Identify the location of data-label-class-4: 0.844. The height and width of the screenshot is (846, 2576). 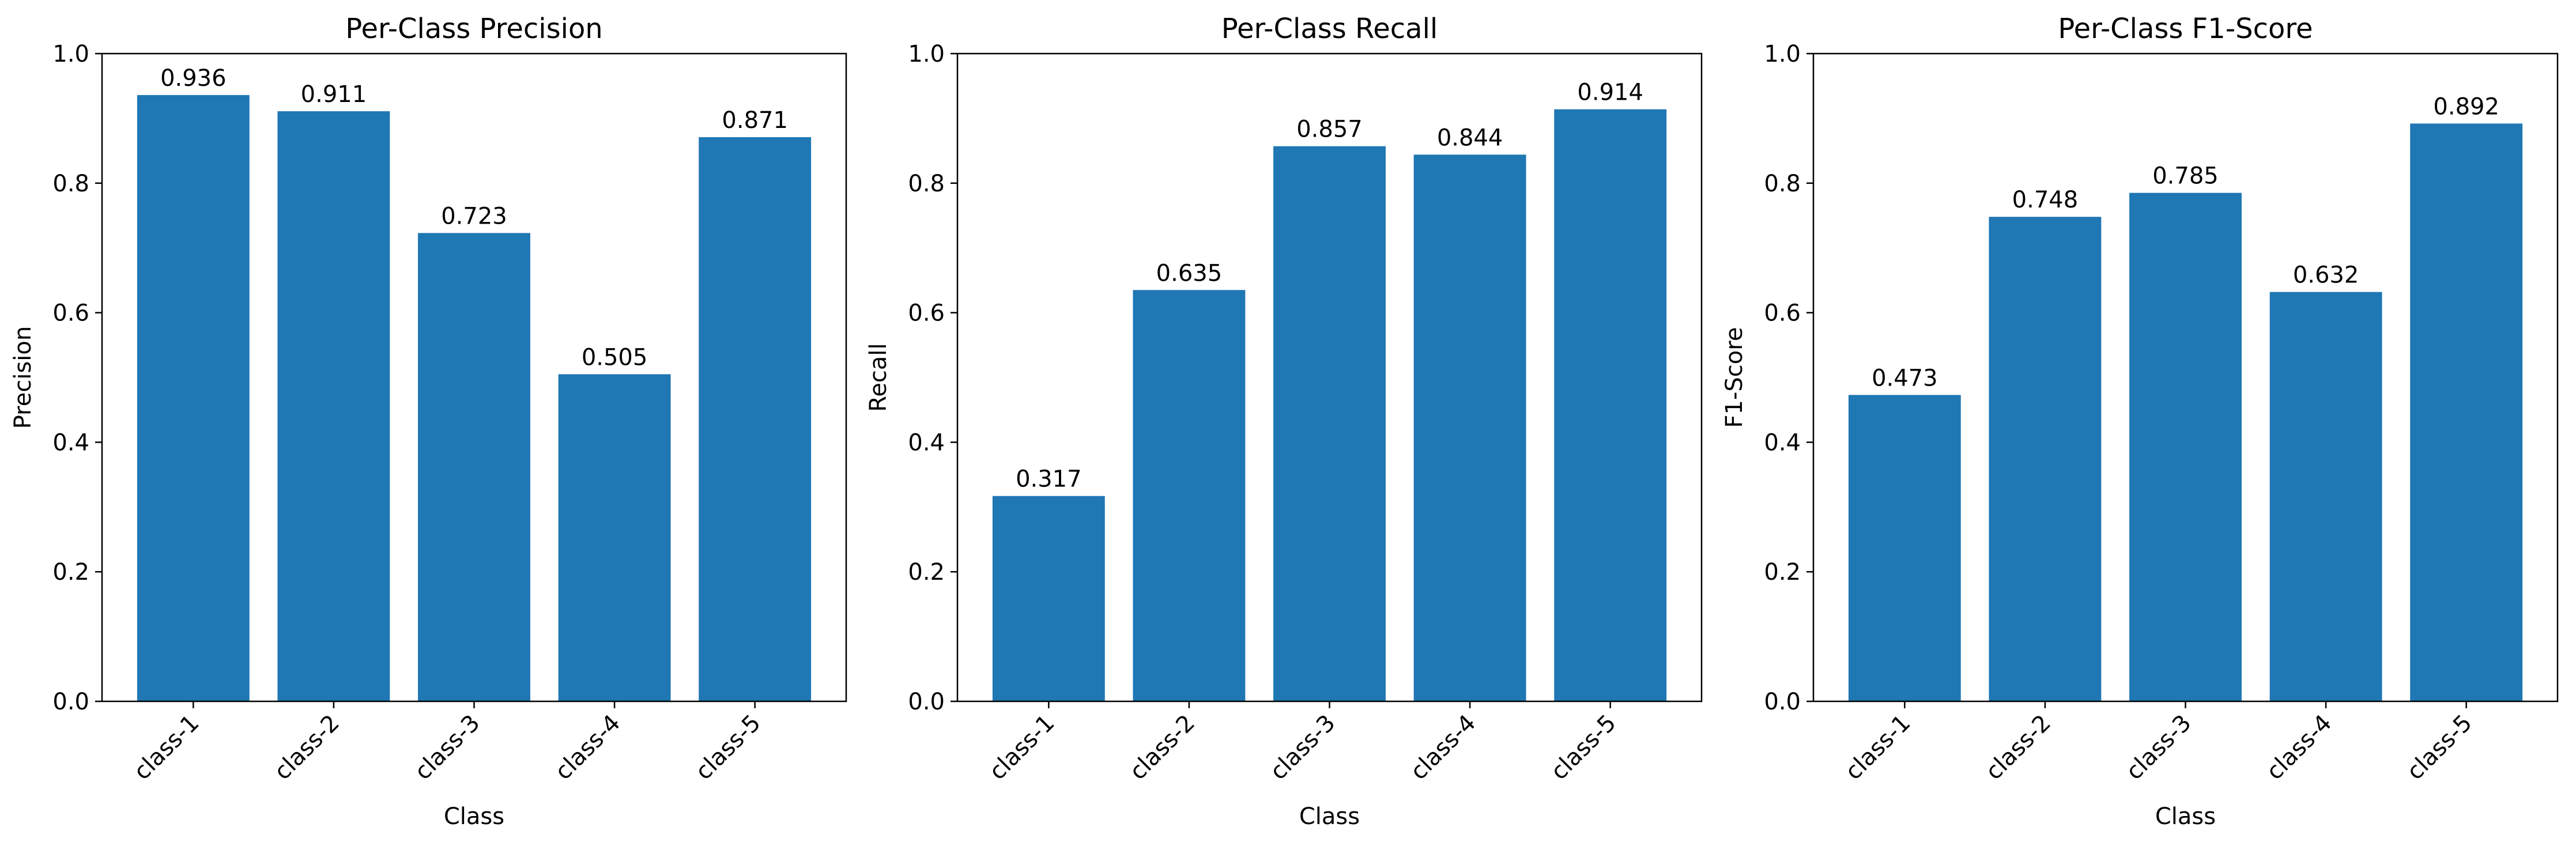
(1470, 137).